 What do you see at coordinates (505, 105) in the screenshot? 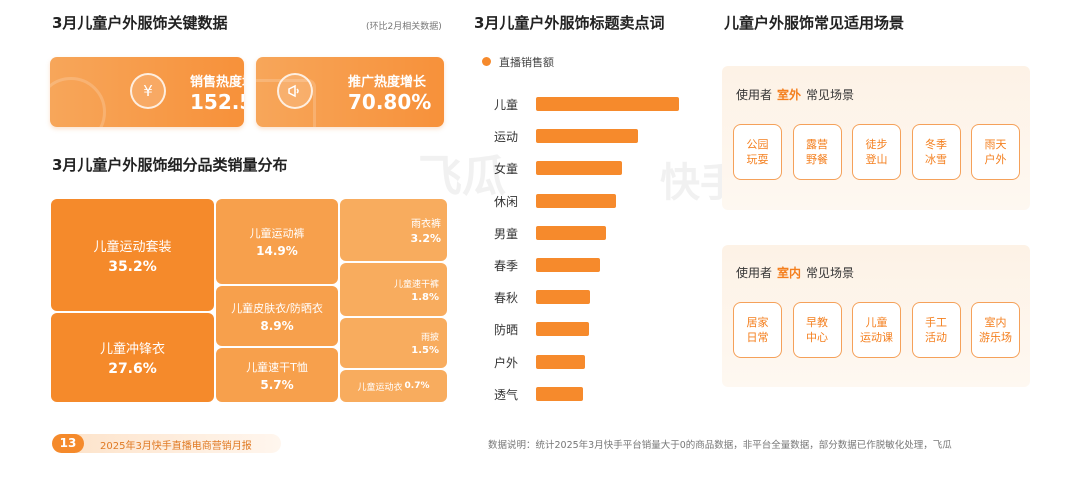
I see `bar-category-label: 儿童` at bounding box center [505, 105].